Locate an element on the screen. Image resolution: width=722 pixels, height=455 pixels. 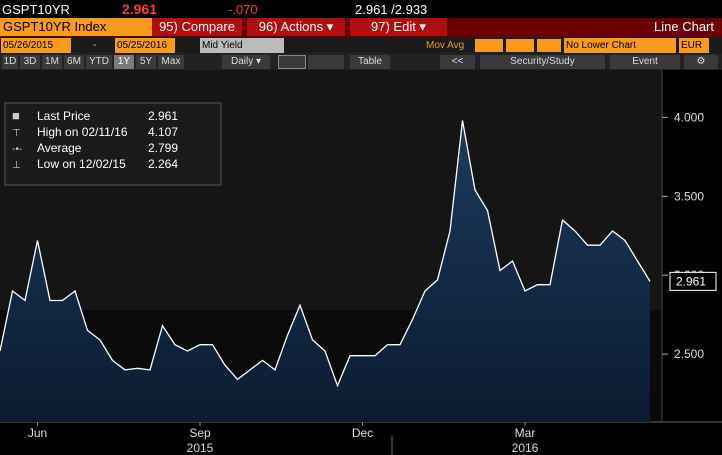
actions-button: 96) Actions ▾ is located at coordinates (296, 27).